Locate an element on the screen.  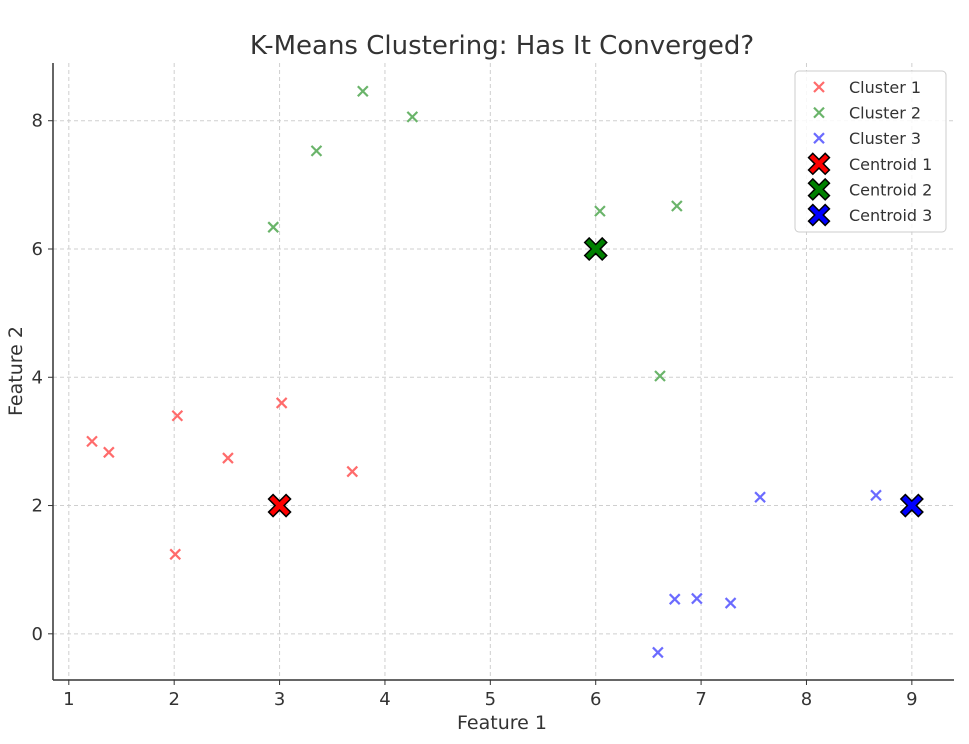
x-tick-label: 9 is located at coordinates (911, 699).